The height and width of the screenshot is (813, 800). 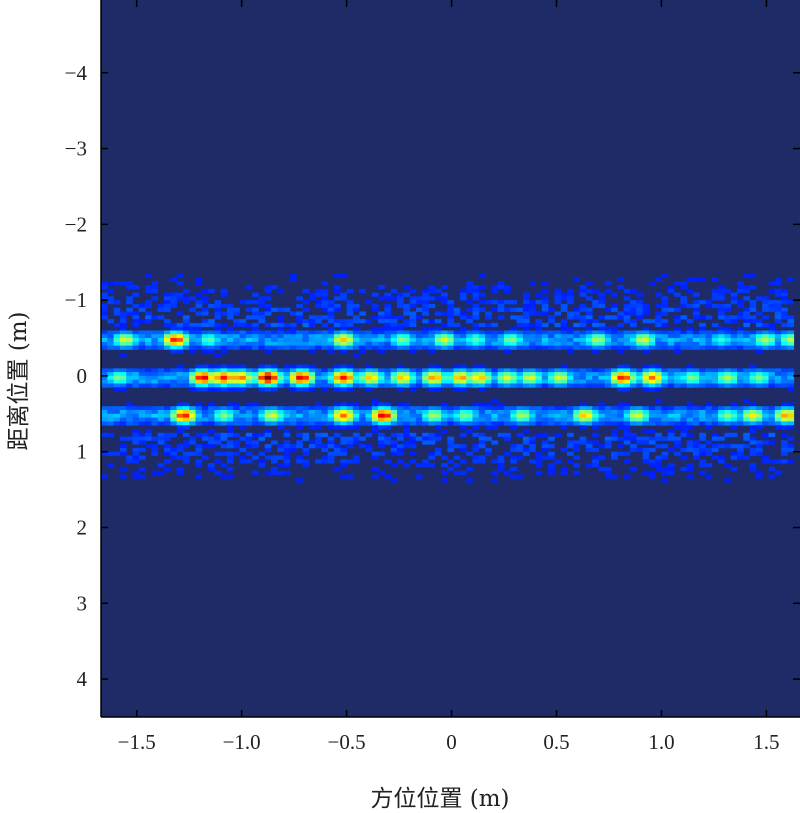 What do you see at coordinates (556, 742) in the screenshot?
I see `x-tick-label: 0.5` at bounding box center [556, 742].